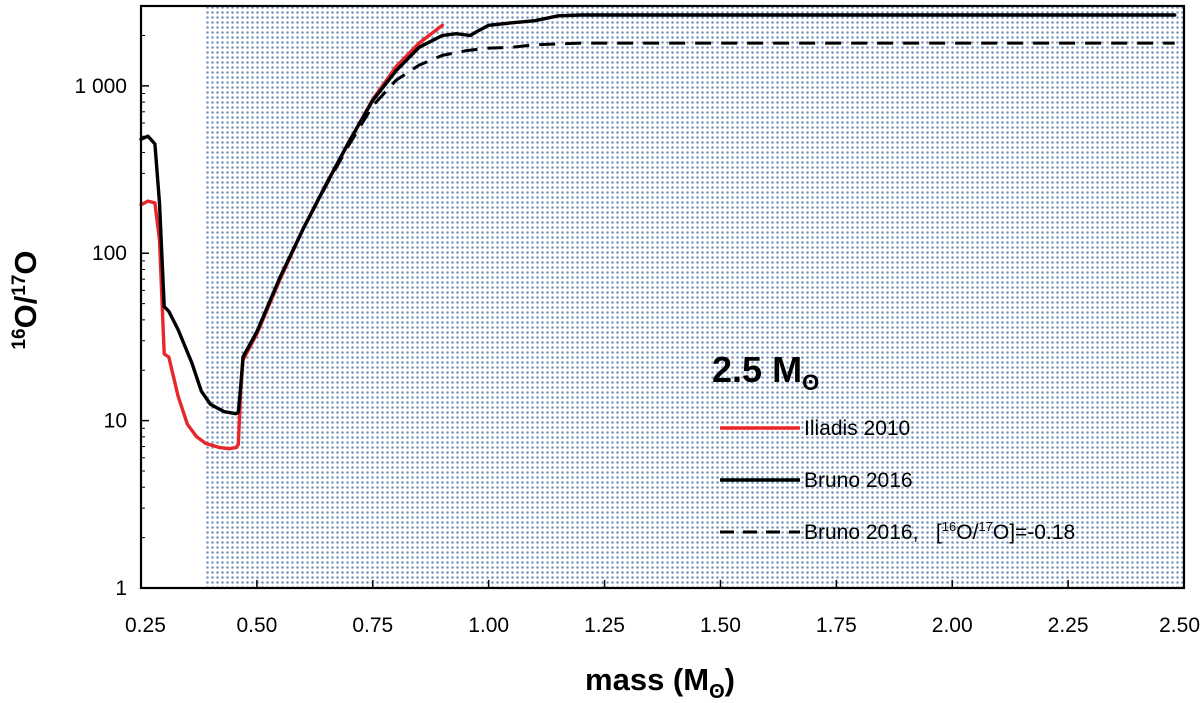 This screenshot has height=703, width=1200. I want to click on x-tick-label: 1.25, so click(604, 625).